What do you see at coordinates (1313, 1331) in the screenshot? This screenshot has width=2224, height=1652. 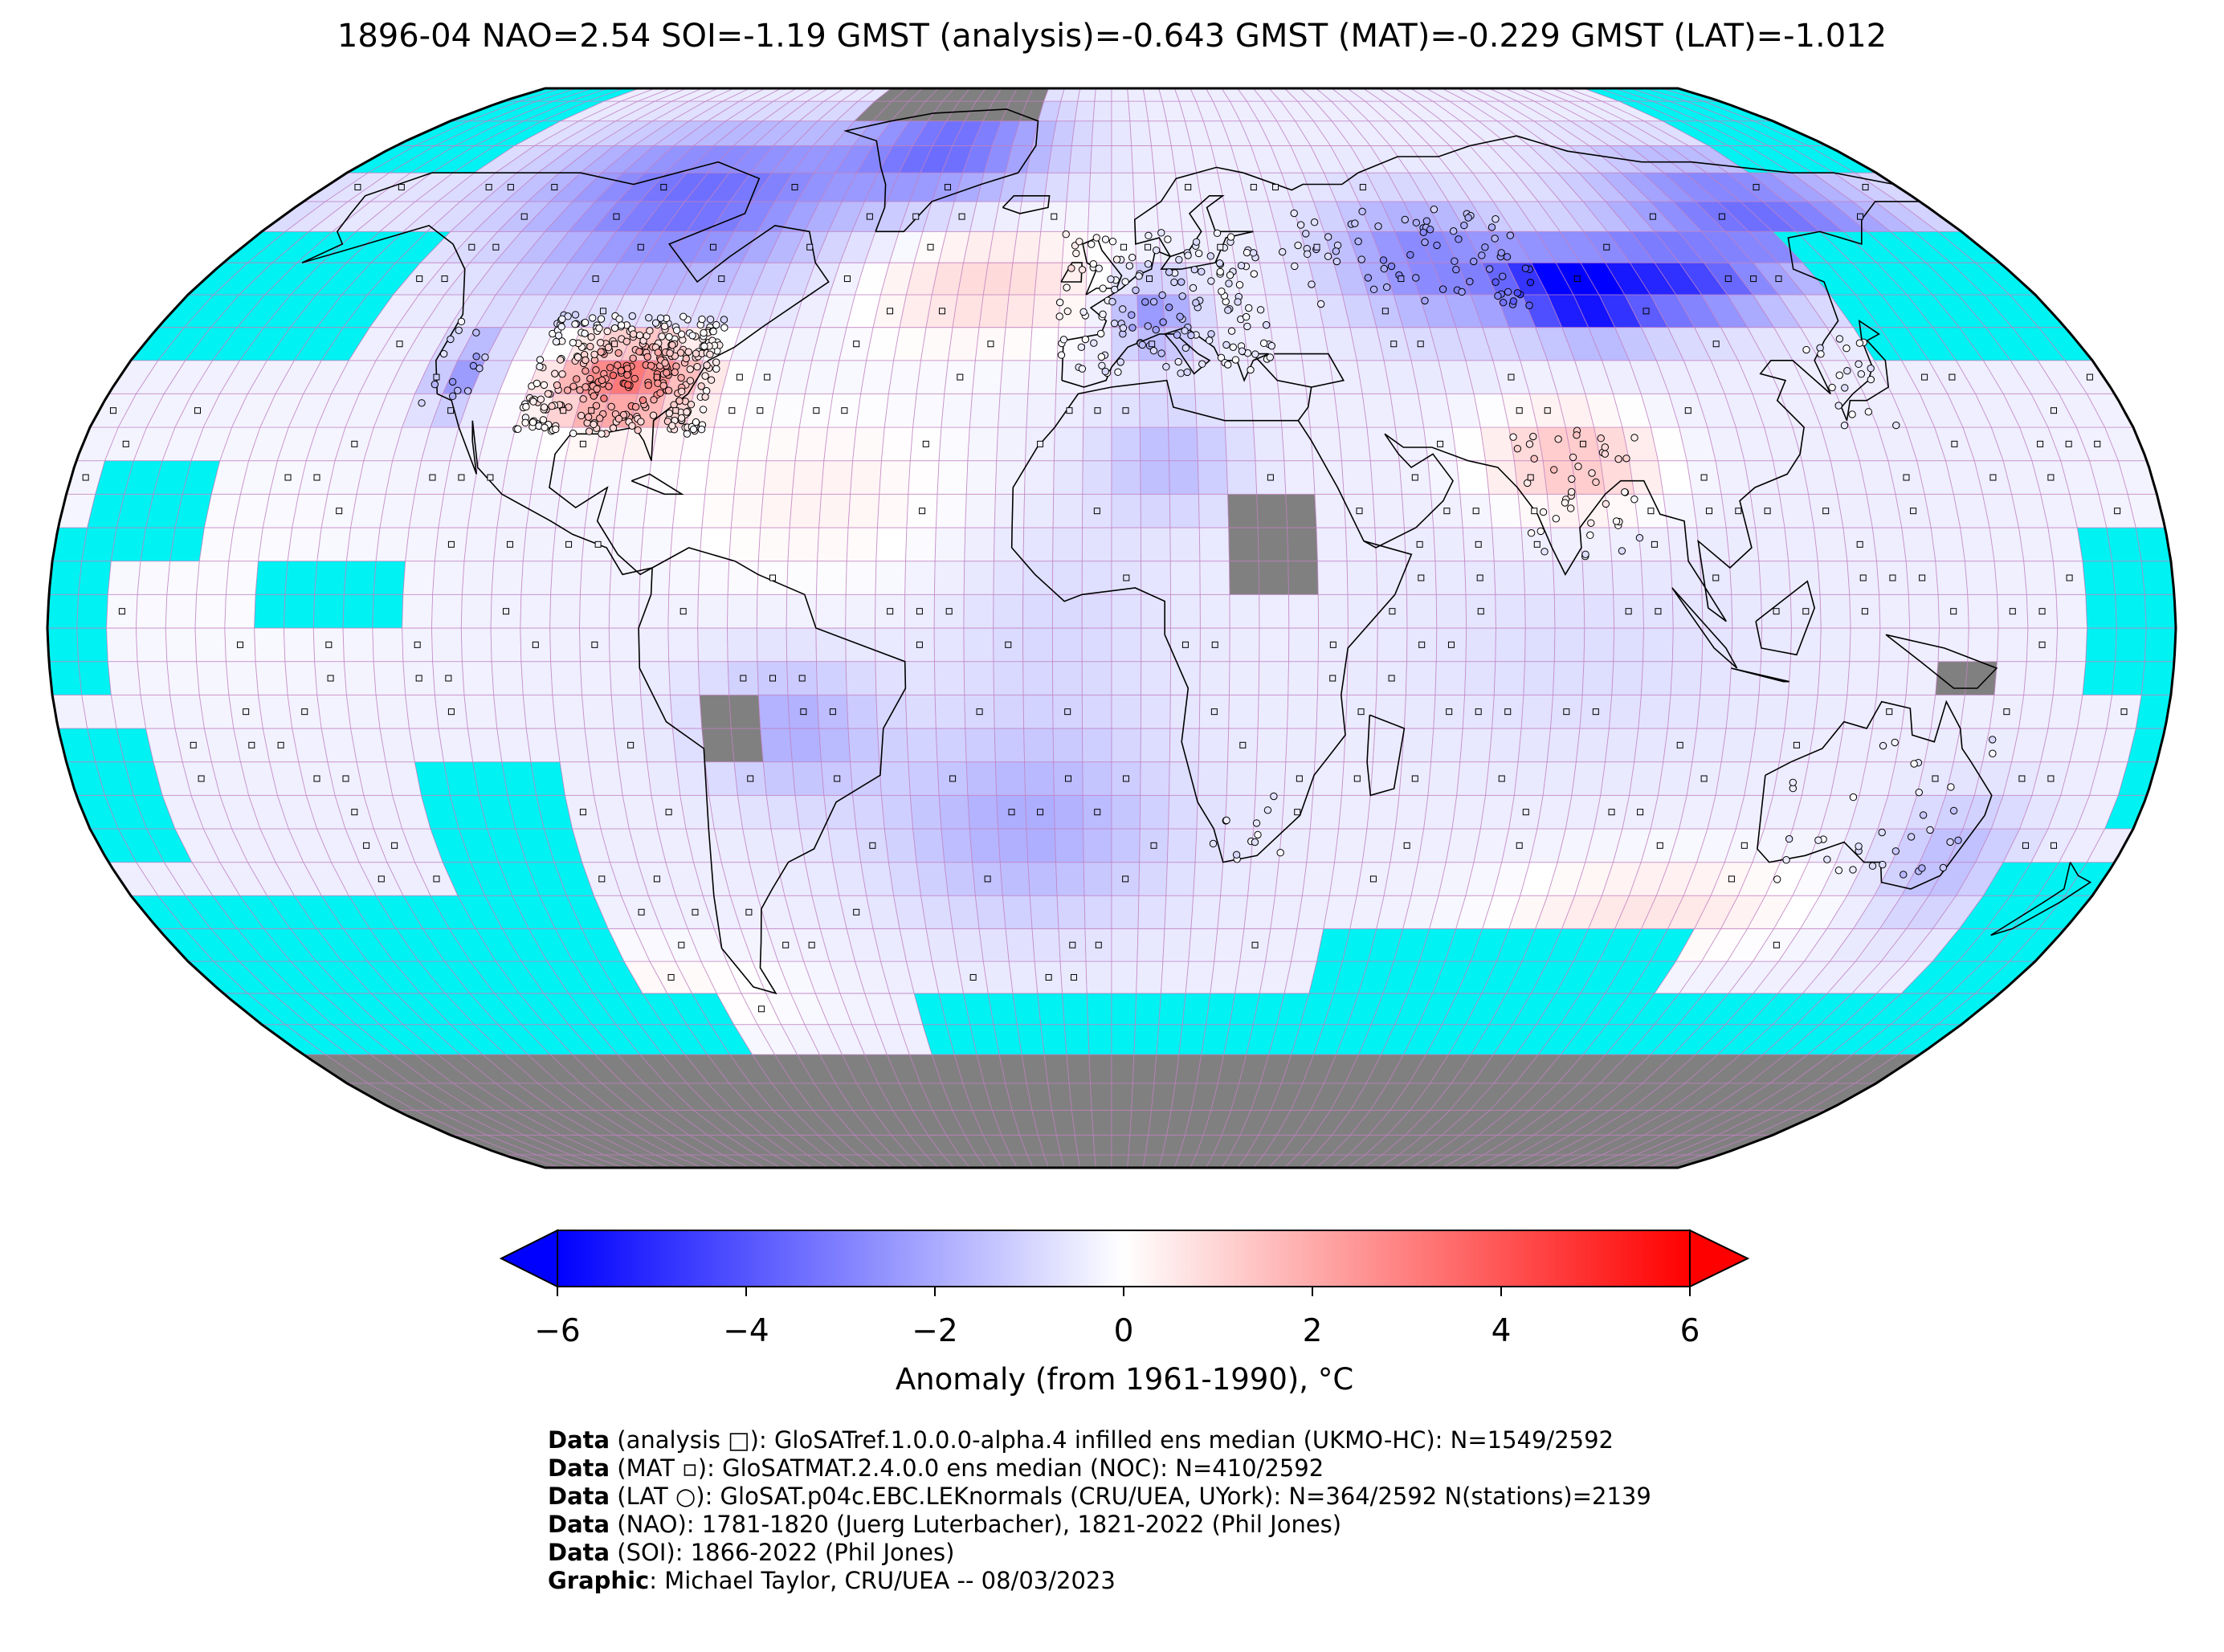 I see `colorbar-tick-label: 2` at bounding box center [1313, 1331].